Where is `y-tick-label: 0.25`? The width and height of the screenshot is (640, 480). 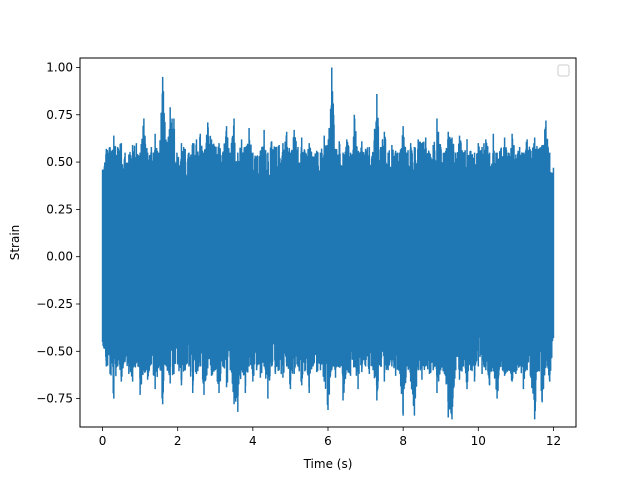 y-tick-label: 0.25 is located at coordinates (59, 209).